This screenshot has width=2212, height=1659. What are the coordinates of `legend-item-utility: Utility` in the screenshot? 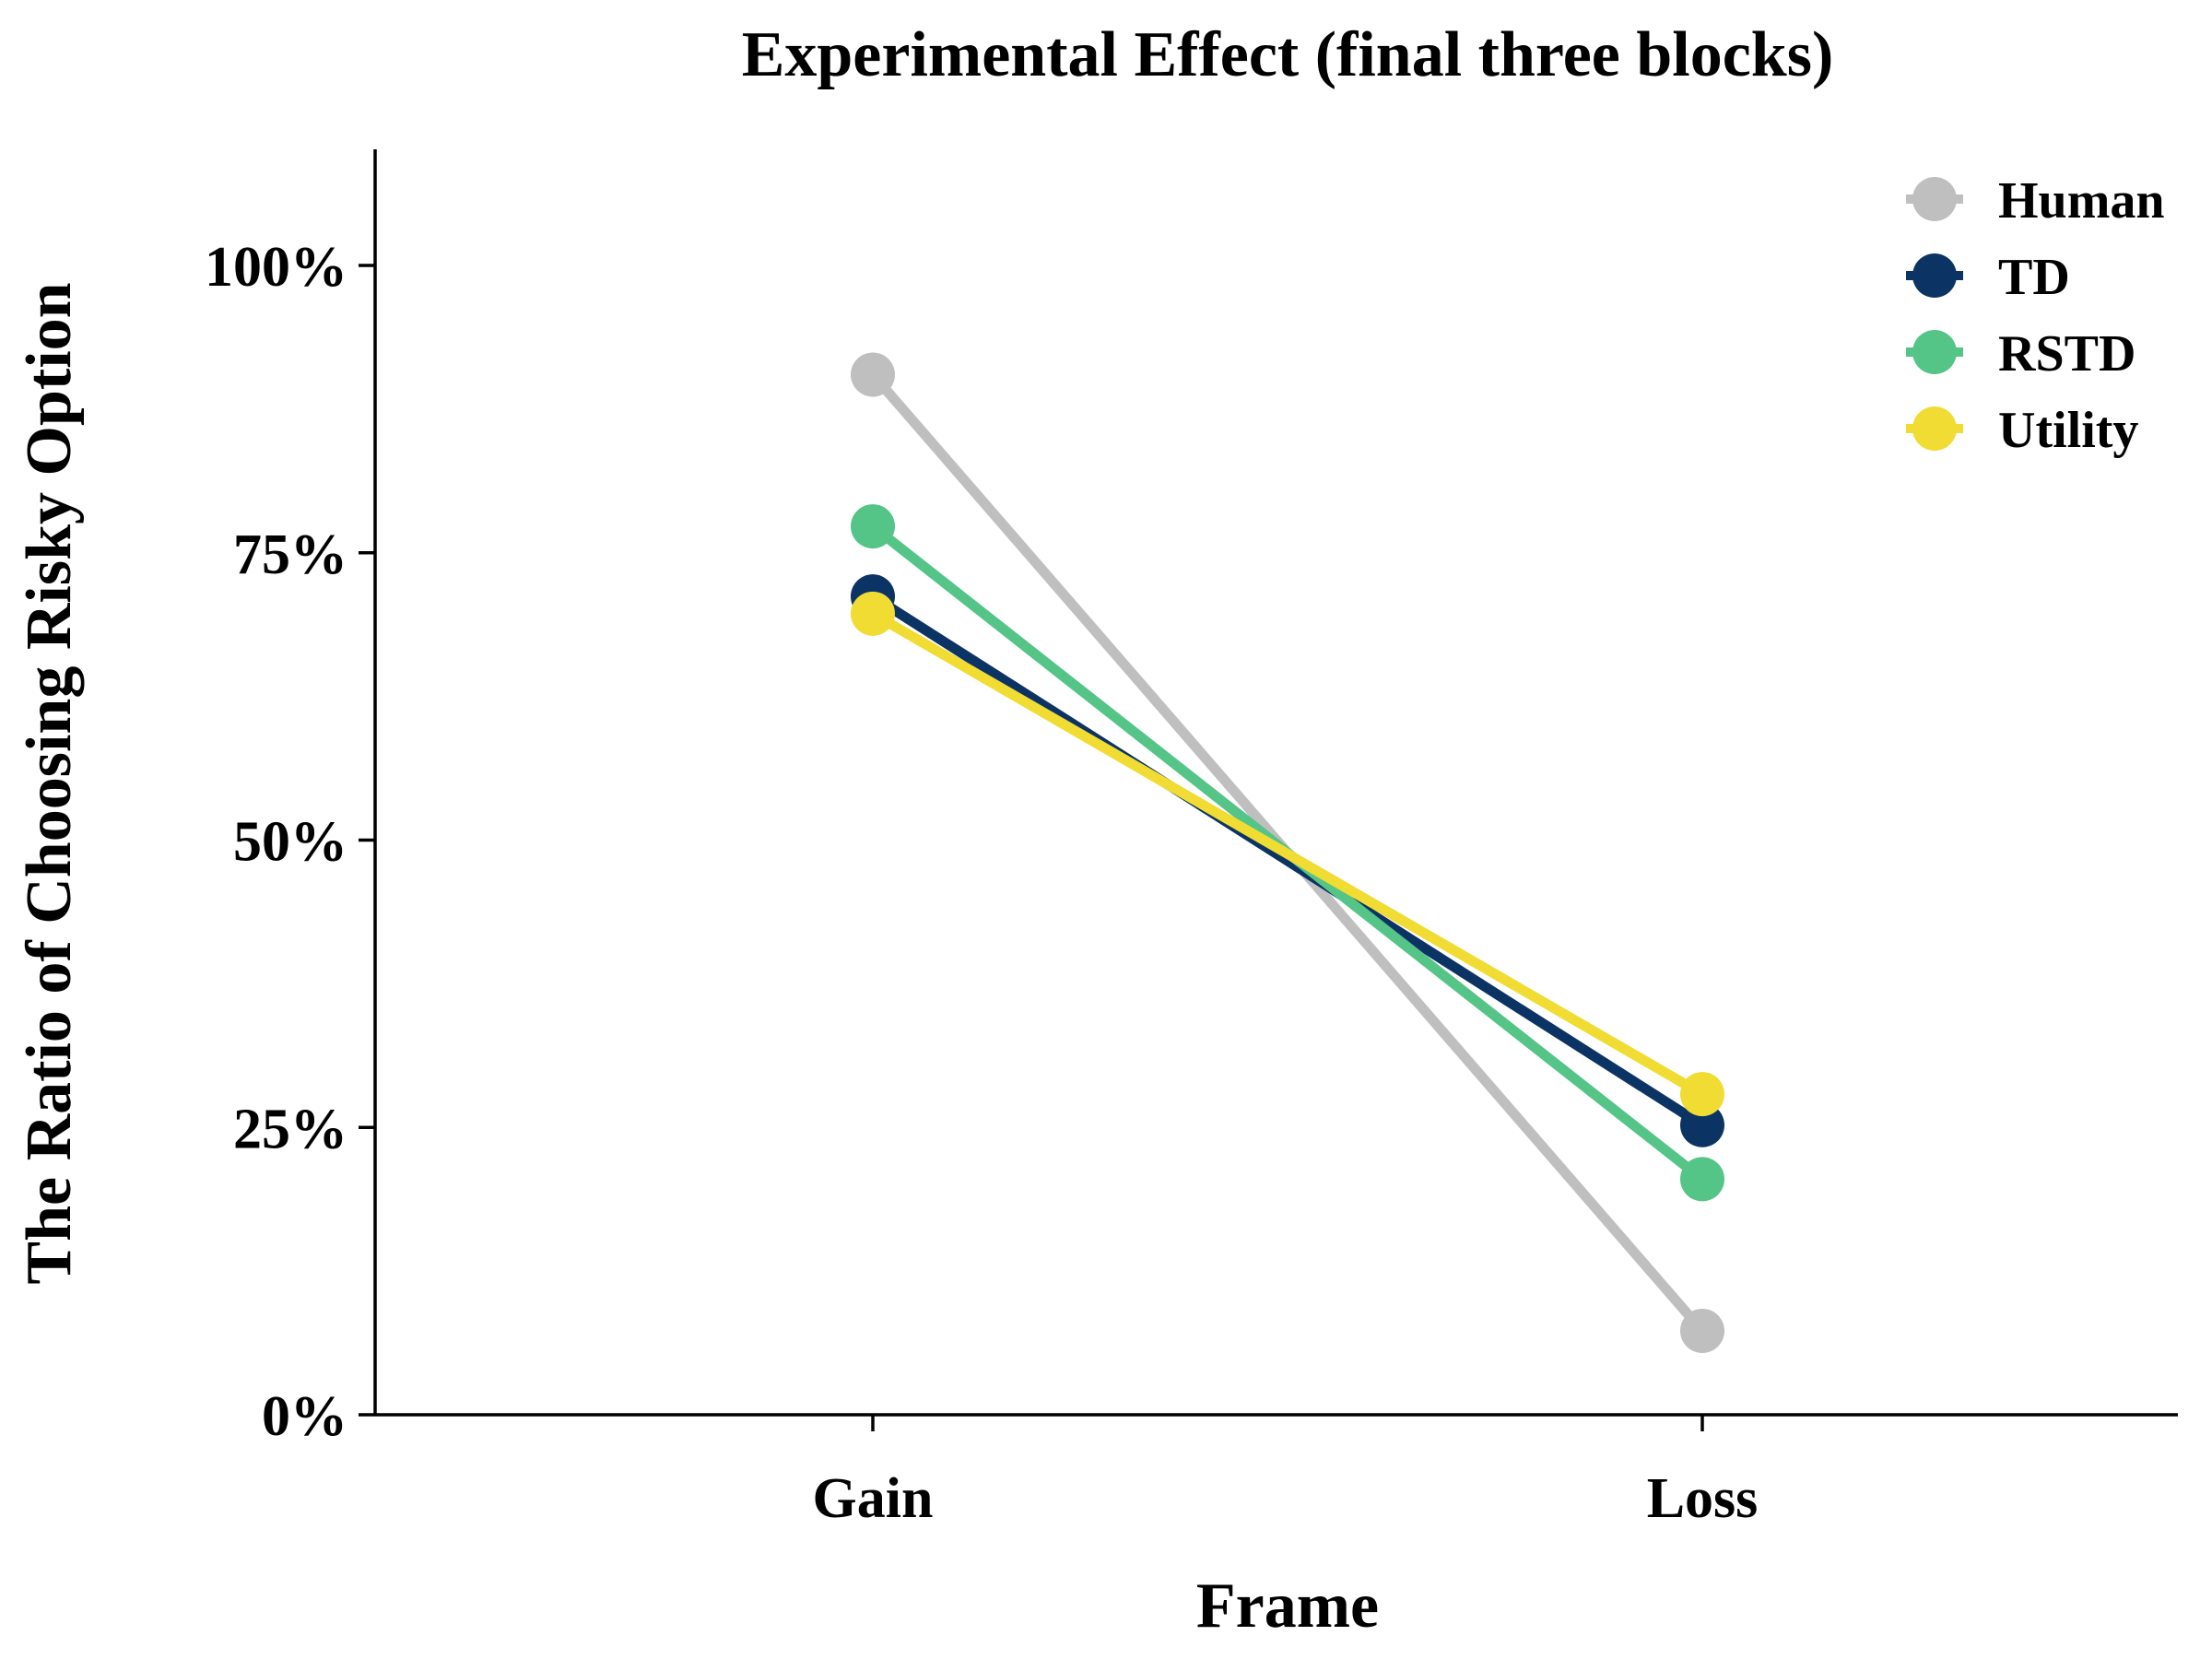 It's located at (2022, 430).